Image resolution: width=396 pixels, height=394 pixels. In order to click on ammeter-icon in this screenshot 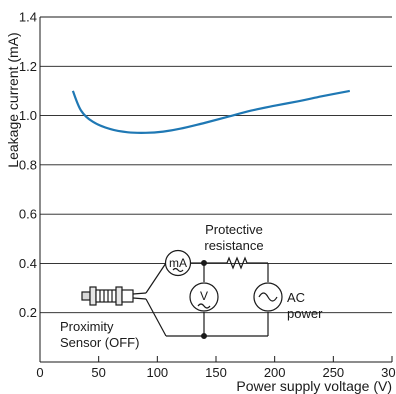, I will do `click(178, 263)`.